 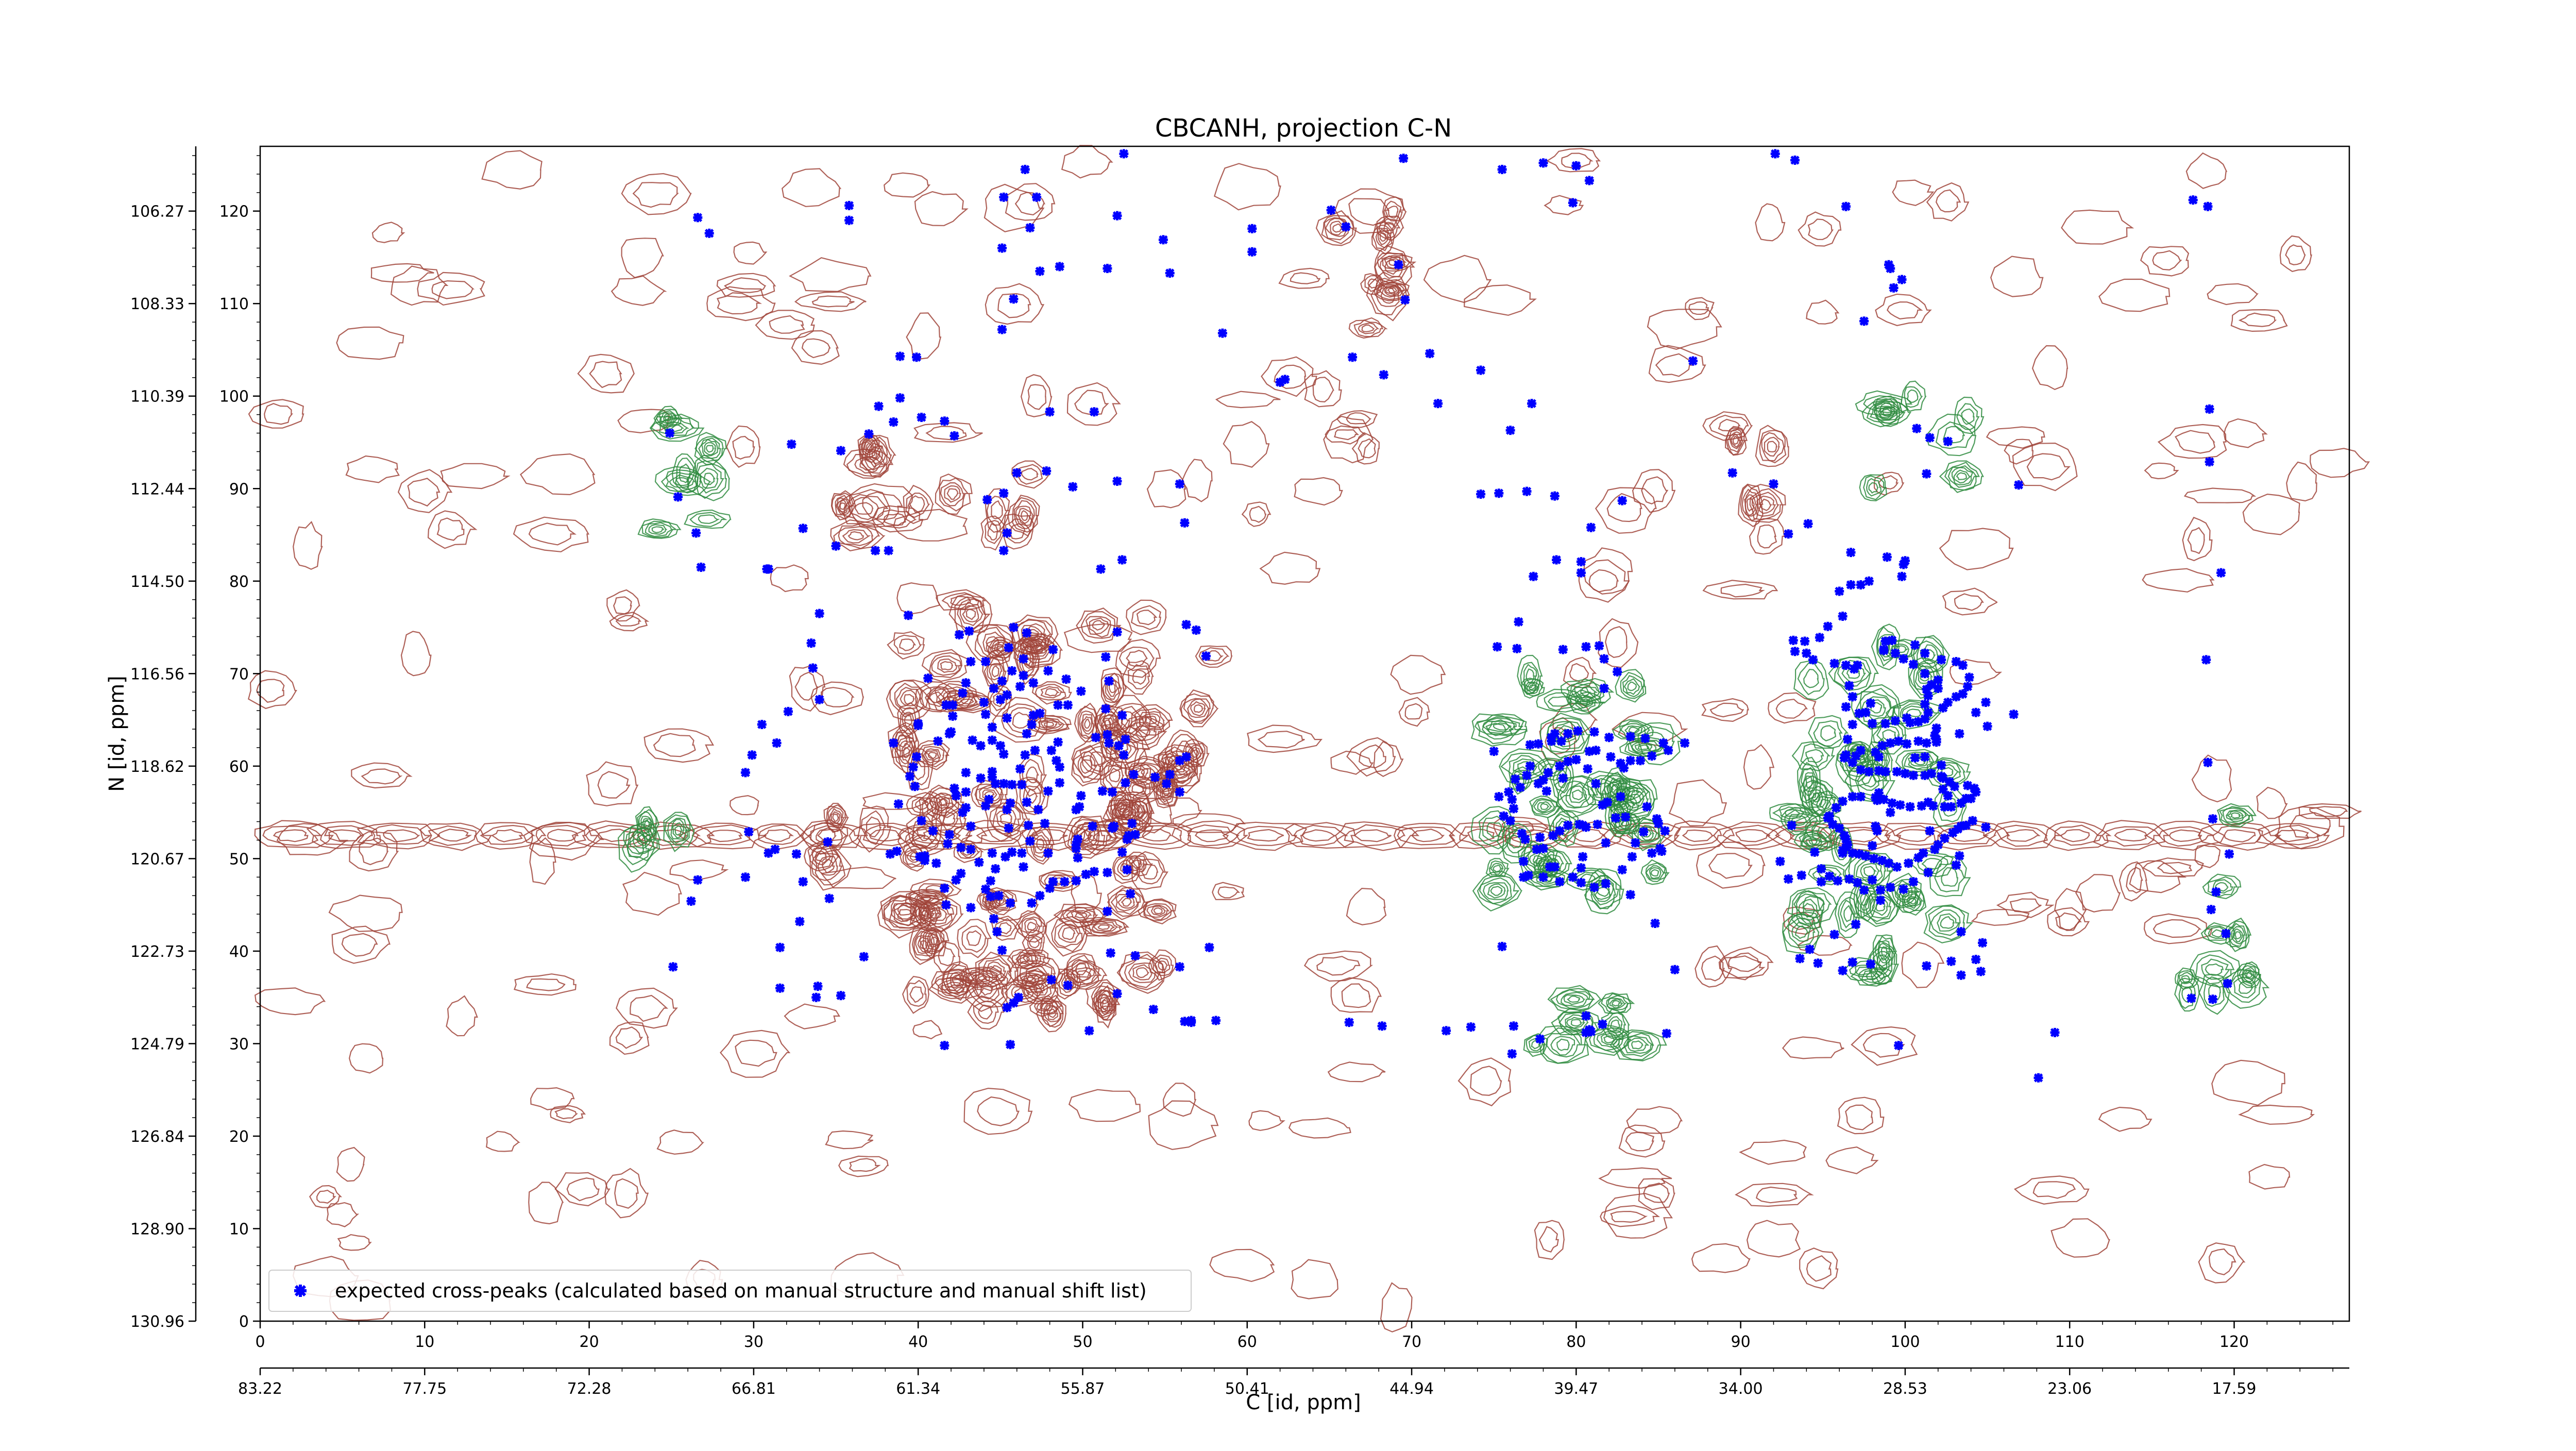 I want to click on y-ppm-tick-label: 106.27, so click(x=157, y=212).